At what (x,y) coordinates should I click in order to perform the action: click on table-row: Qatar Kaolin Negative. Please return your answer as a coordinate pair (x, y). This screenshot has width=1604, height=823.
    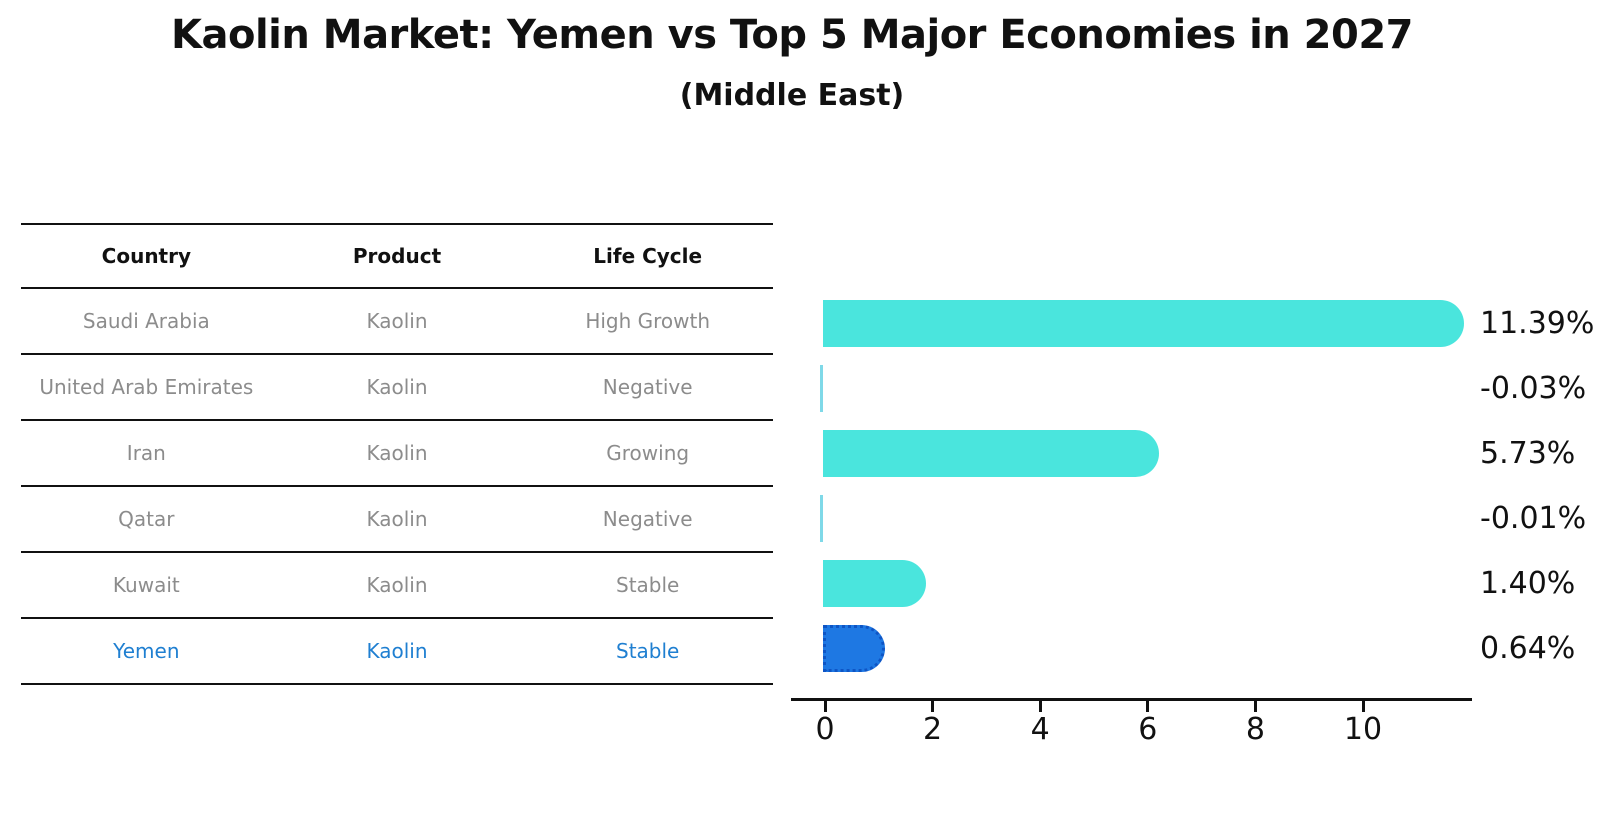
    Looking at the image, I should click on (397, 520).